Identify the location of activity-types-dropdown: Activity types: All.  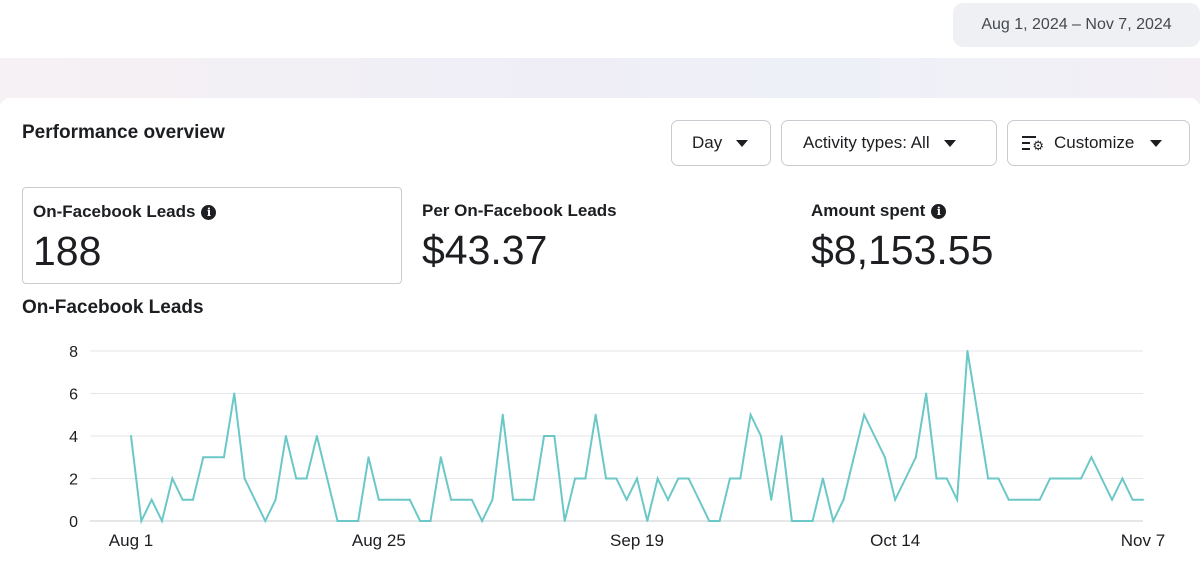
(889, 143).